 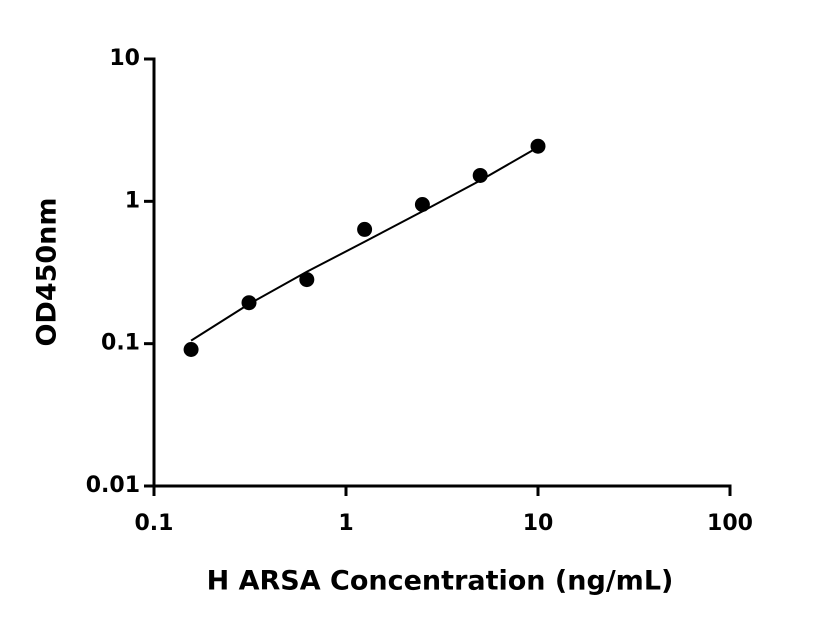 What do you see at coordinates (154, 523) in the screenshot?
I see `x-tick-label: 0.1` at bounding box center [154, 523].